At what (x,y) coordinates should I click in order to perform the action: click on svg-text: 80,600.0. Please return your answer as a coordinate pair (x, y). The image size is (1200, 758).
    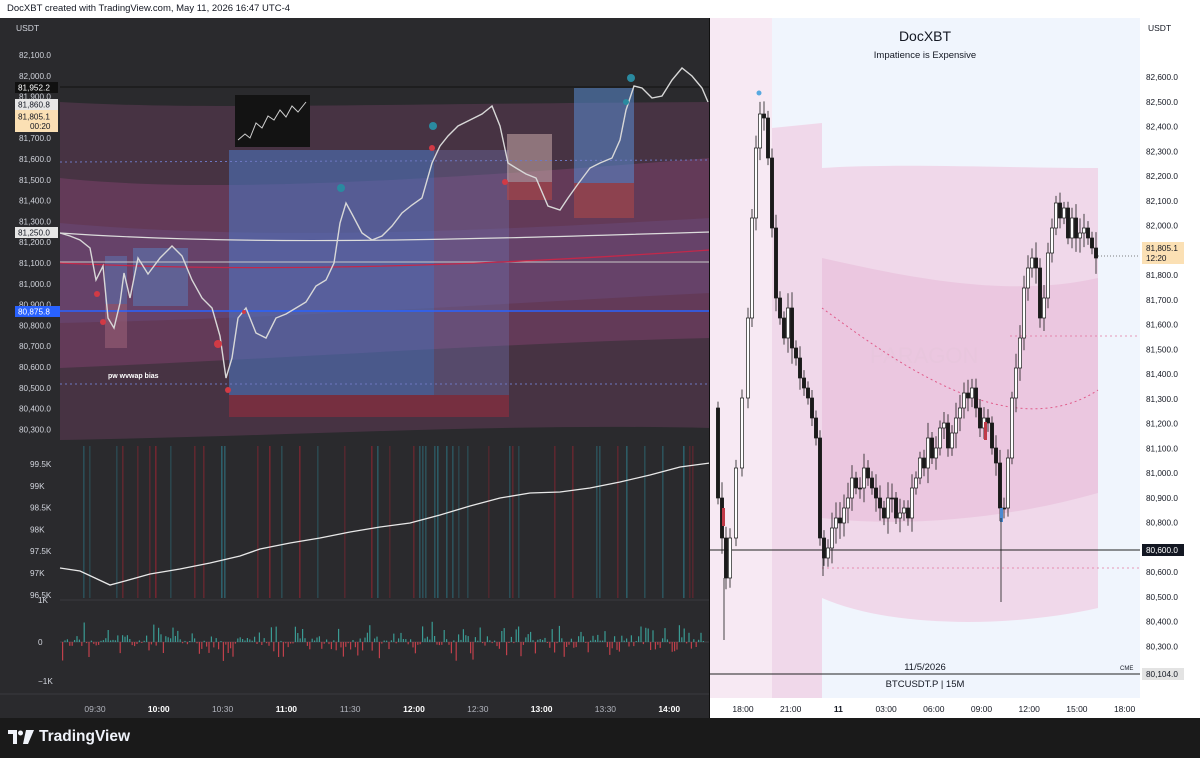
    Looking at the image, I should click on (1162, 550).